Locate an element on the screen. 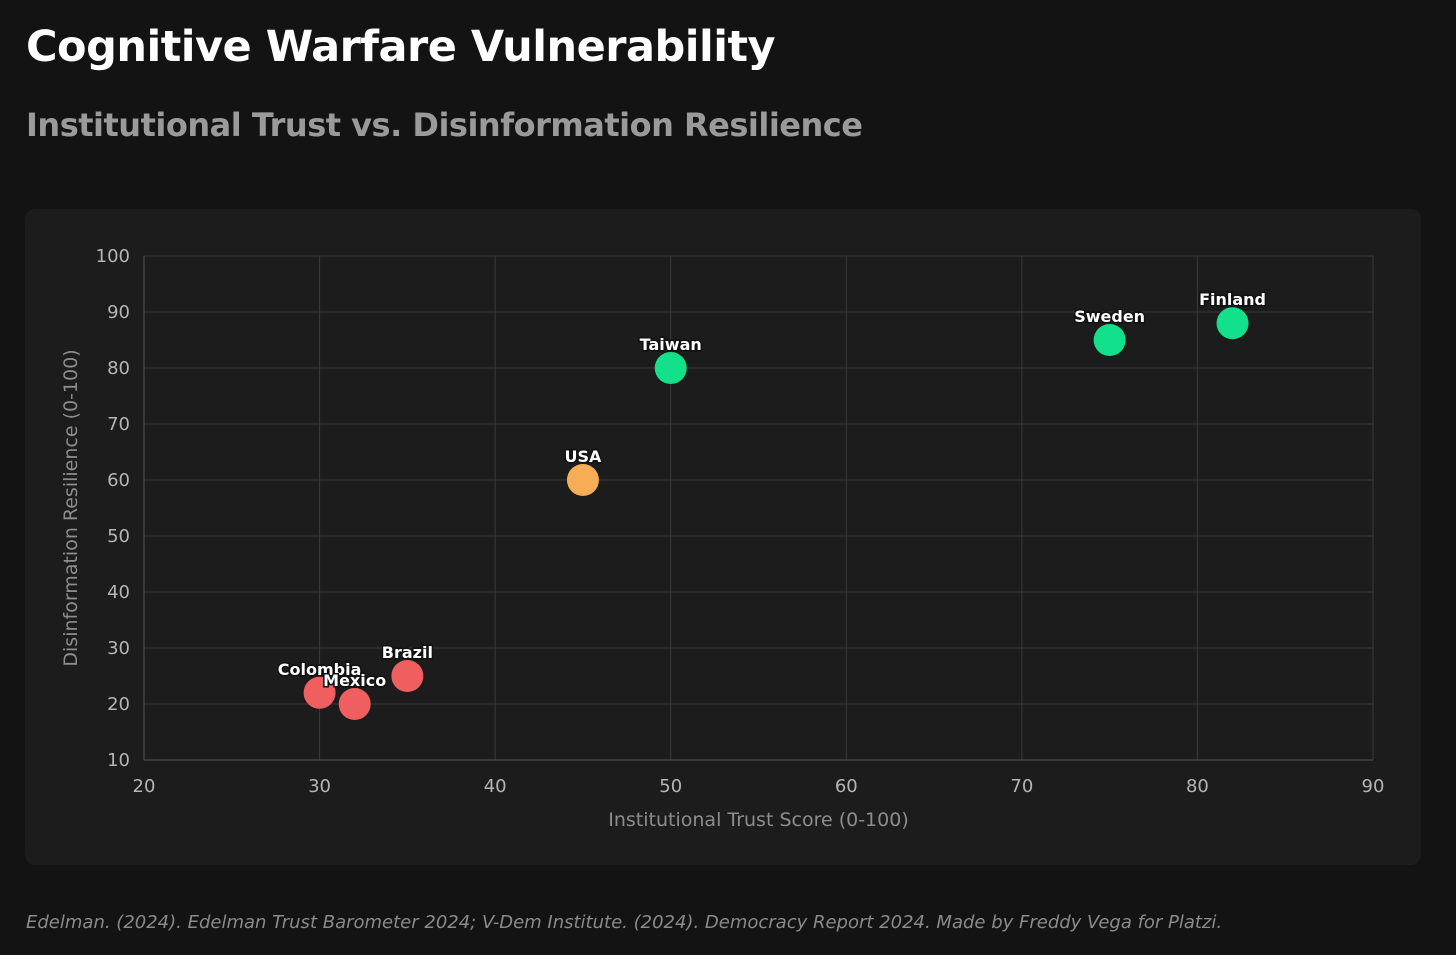 This screenshot has width=1456, height=955. x-tick-label: 40 is located at coordinates (495, 786).